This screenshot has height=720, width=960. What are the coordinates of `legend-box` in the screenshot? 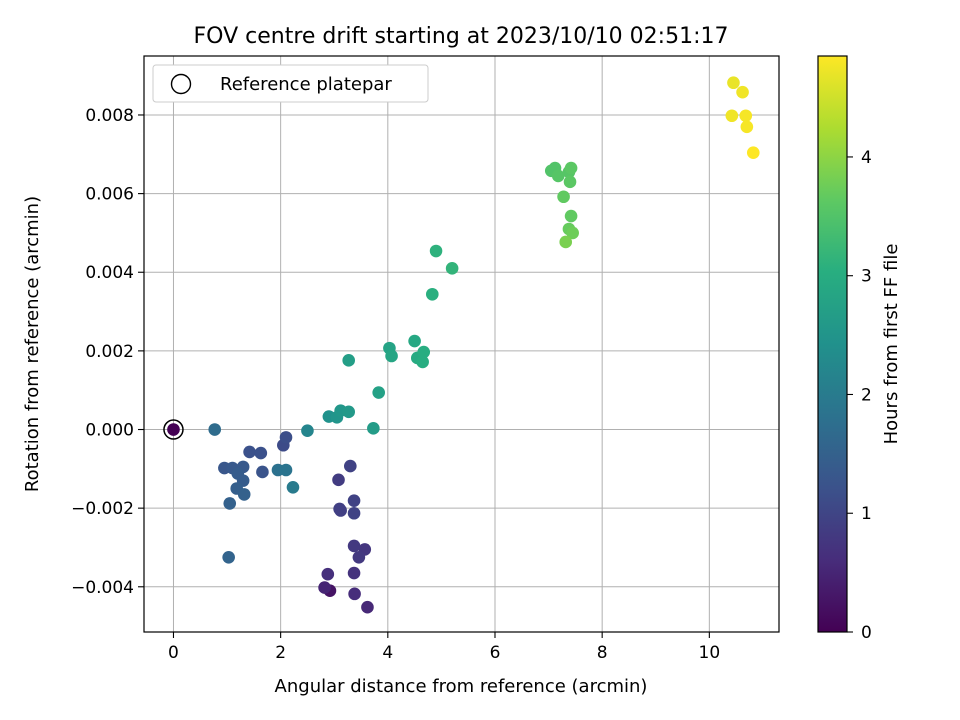 It's located at (290, 83).